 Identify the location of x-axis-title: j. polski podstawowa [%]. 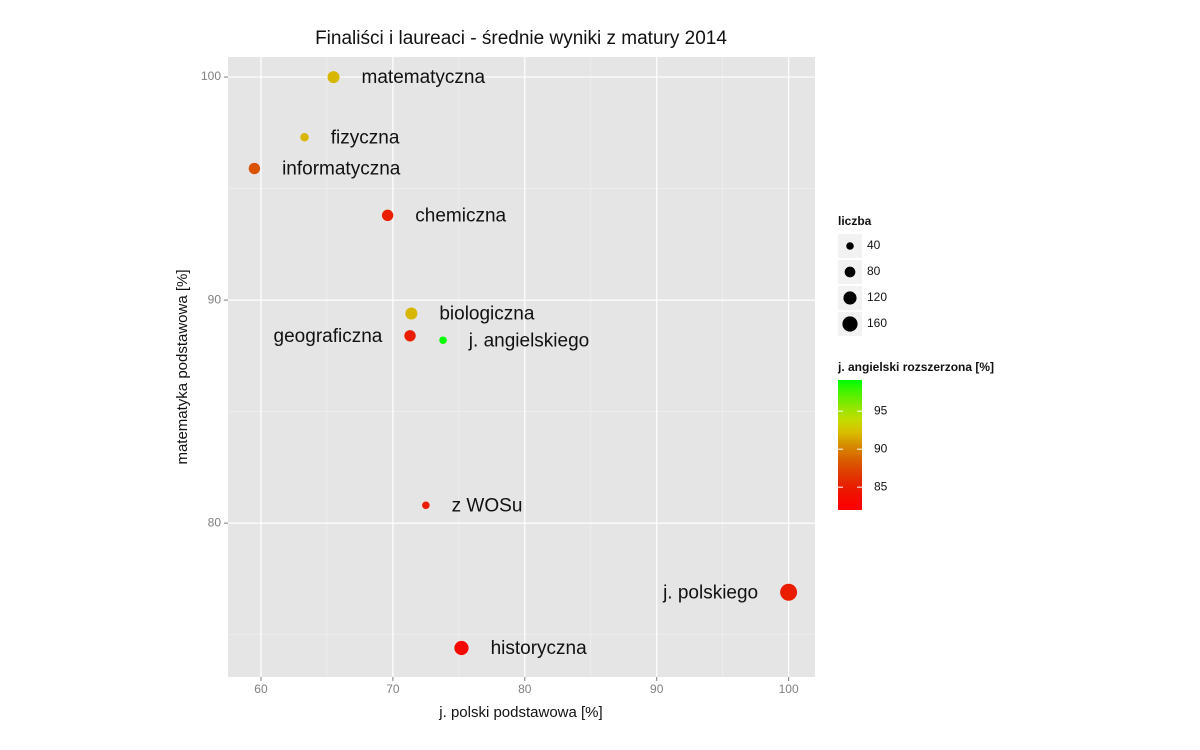
(520, 712).